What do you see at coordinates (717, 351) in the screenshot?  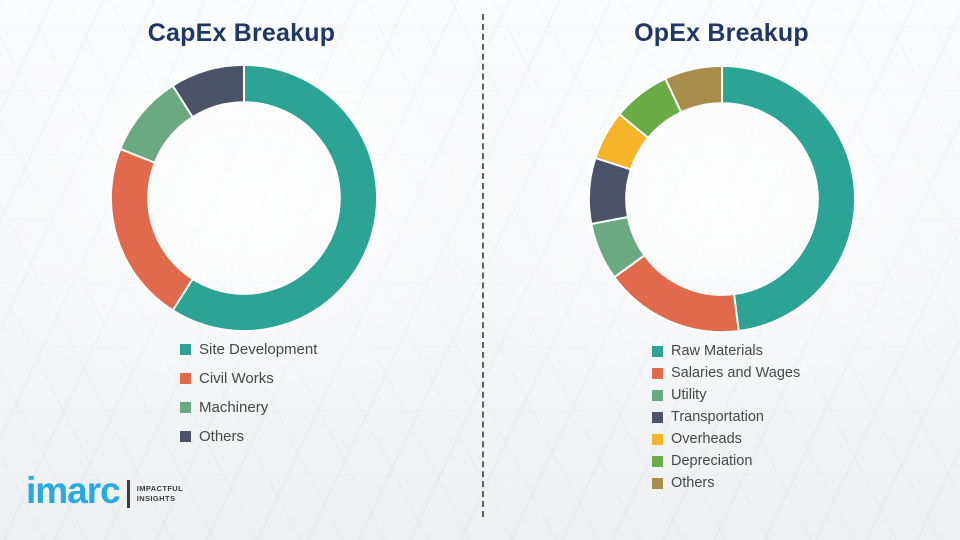 I see `legend-label: Raw Materials` at bounding box center [717, 351].